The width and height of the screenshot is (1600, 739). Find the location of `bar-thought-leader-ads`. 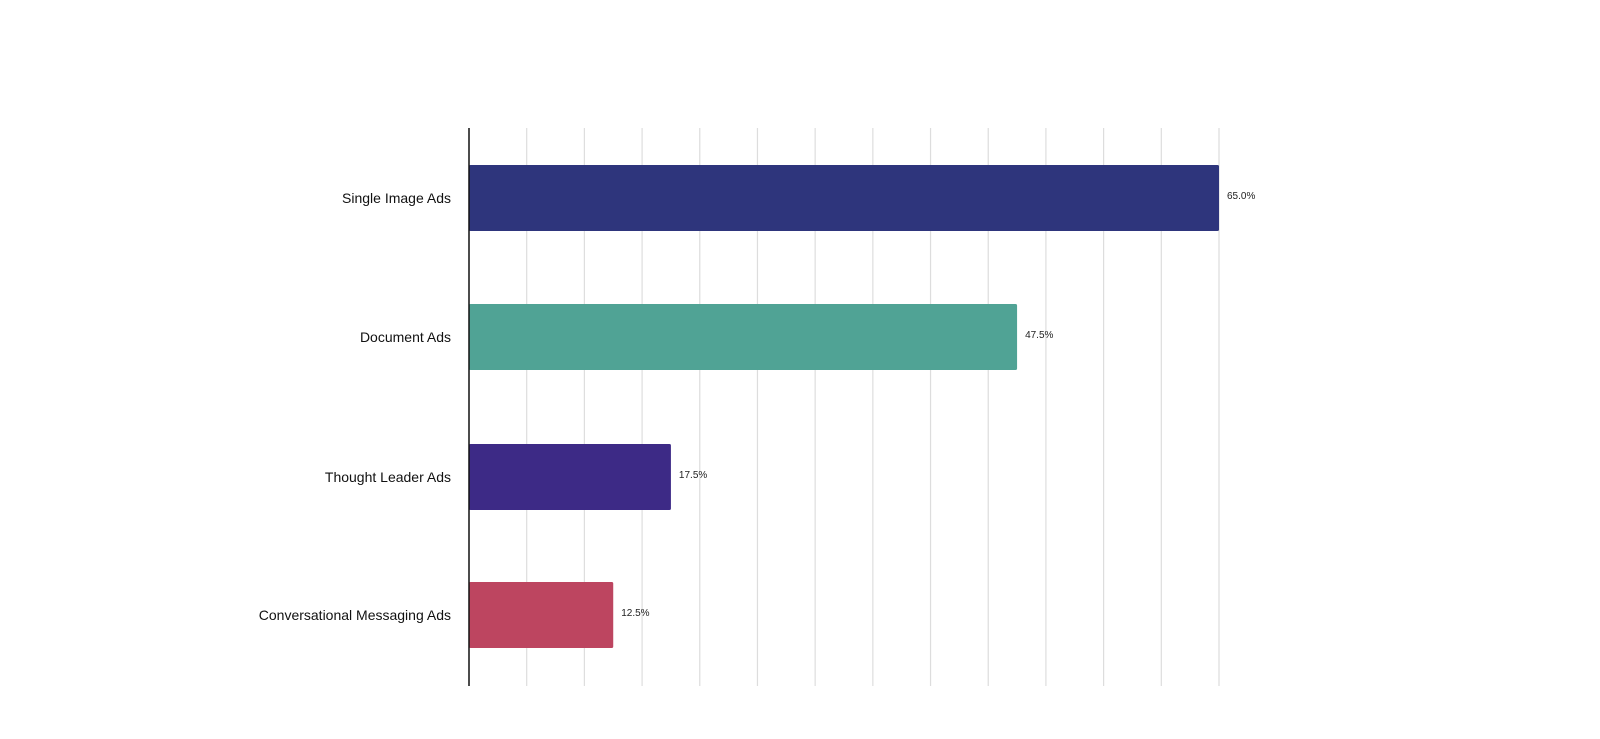

bar-thought-leader-ads is located at coordinates (570, 477).